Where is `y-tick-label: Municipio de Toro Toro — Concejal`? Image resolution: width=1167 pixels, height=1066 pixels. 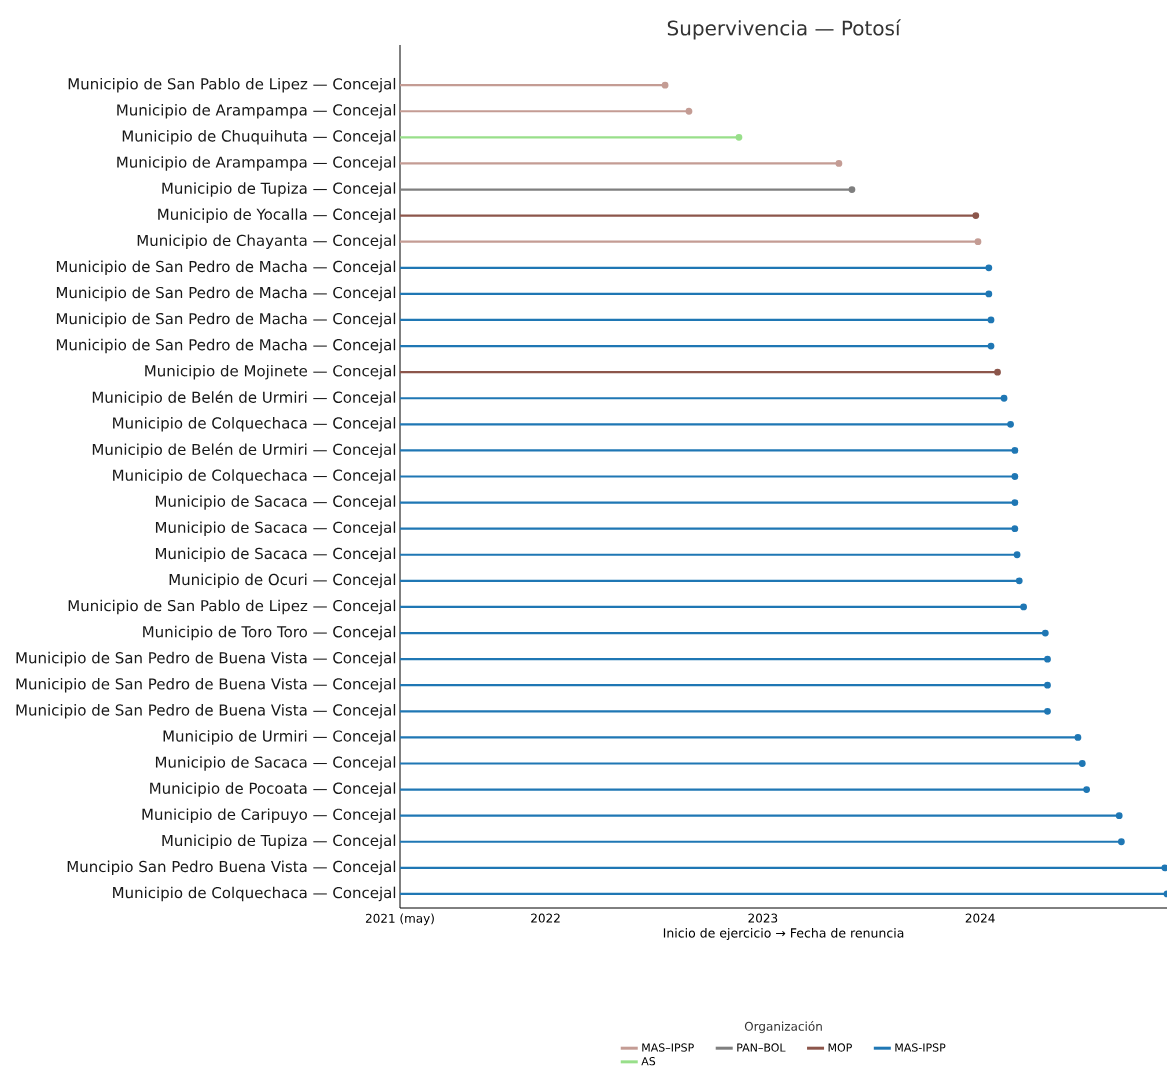
y-tick-label: Municipio de Toro Toro — Concejal is located at coordinates (269, 633).